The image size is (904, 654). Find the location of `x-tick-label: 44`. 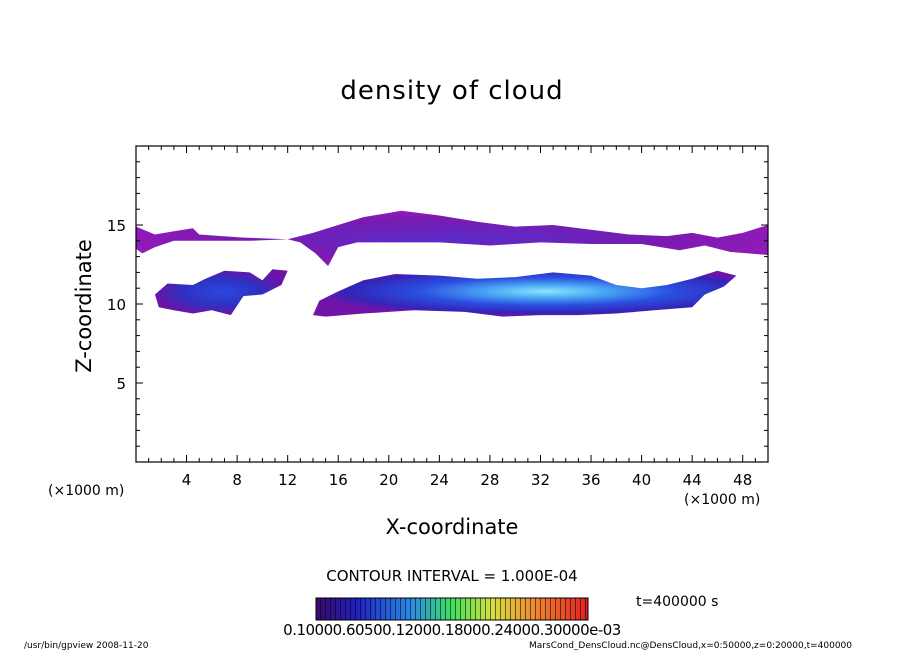

x-tick-label: 44 is located at coordinates (692, 480).